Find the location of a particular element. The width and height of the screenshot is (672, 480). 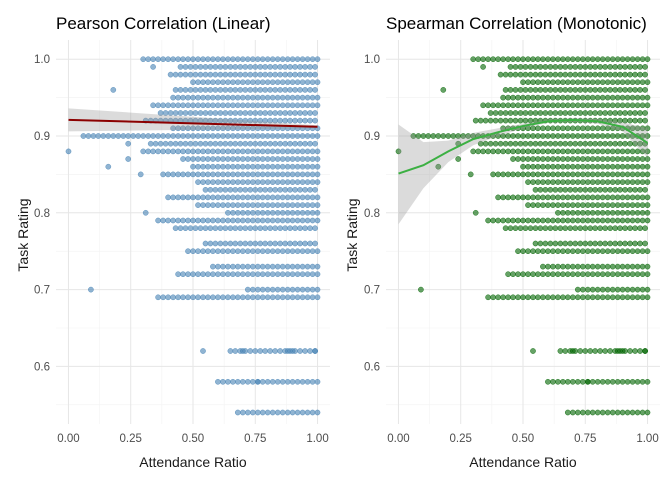

pearson-trend-line is located at coordinates (193, 123).